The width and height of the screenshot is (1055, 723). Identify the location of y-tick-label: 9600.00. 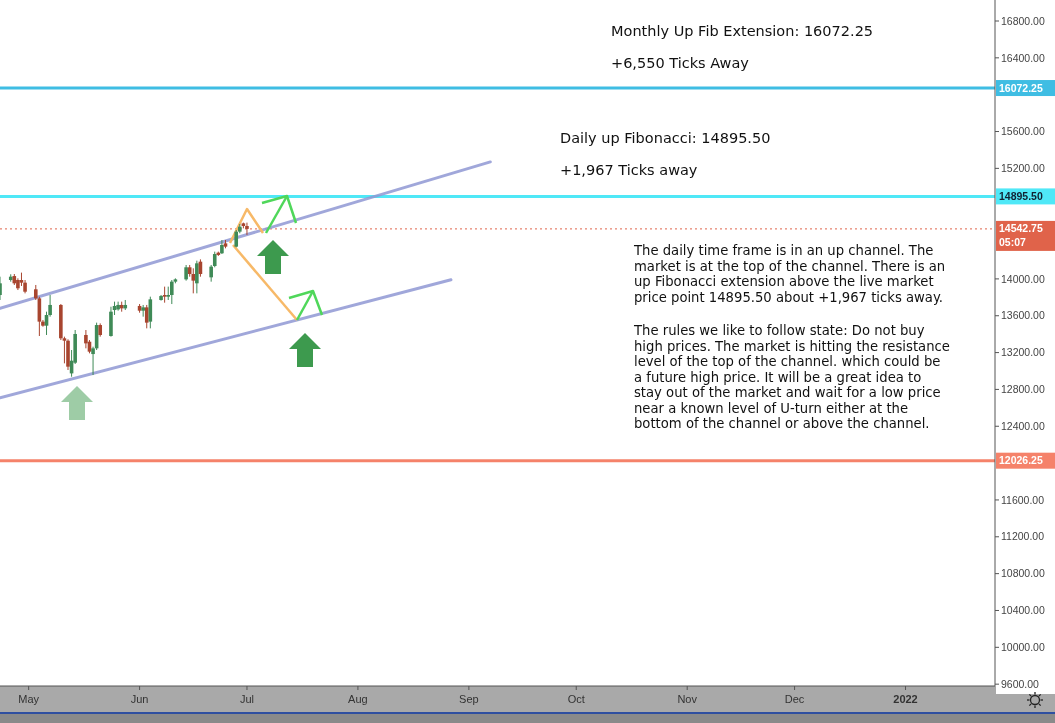
(1020, 683).